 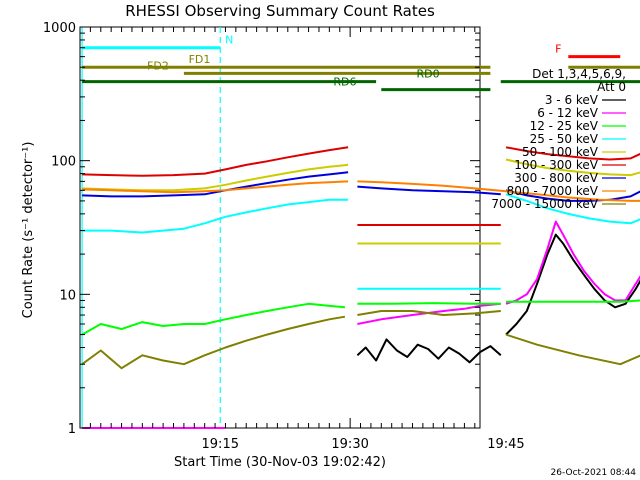 I want to click on chart-title: RHESSI Observing Summary Count Rates, so click(x=280, y=11).